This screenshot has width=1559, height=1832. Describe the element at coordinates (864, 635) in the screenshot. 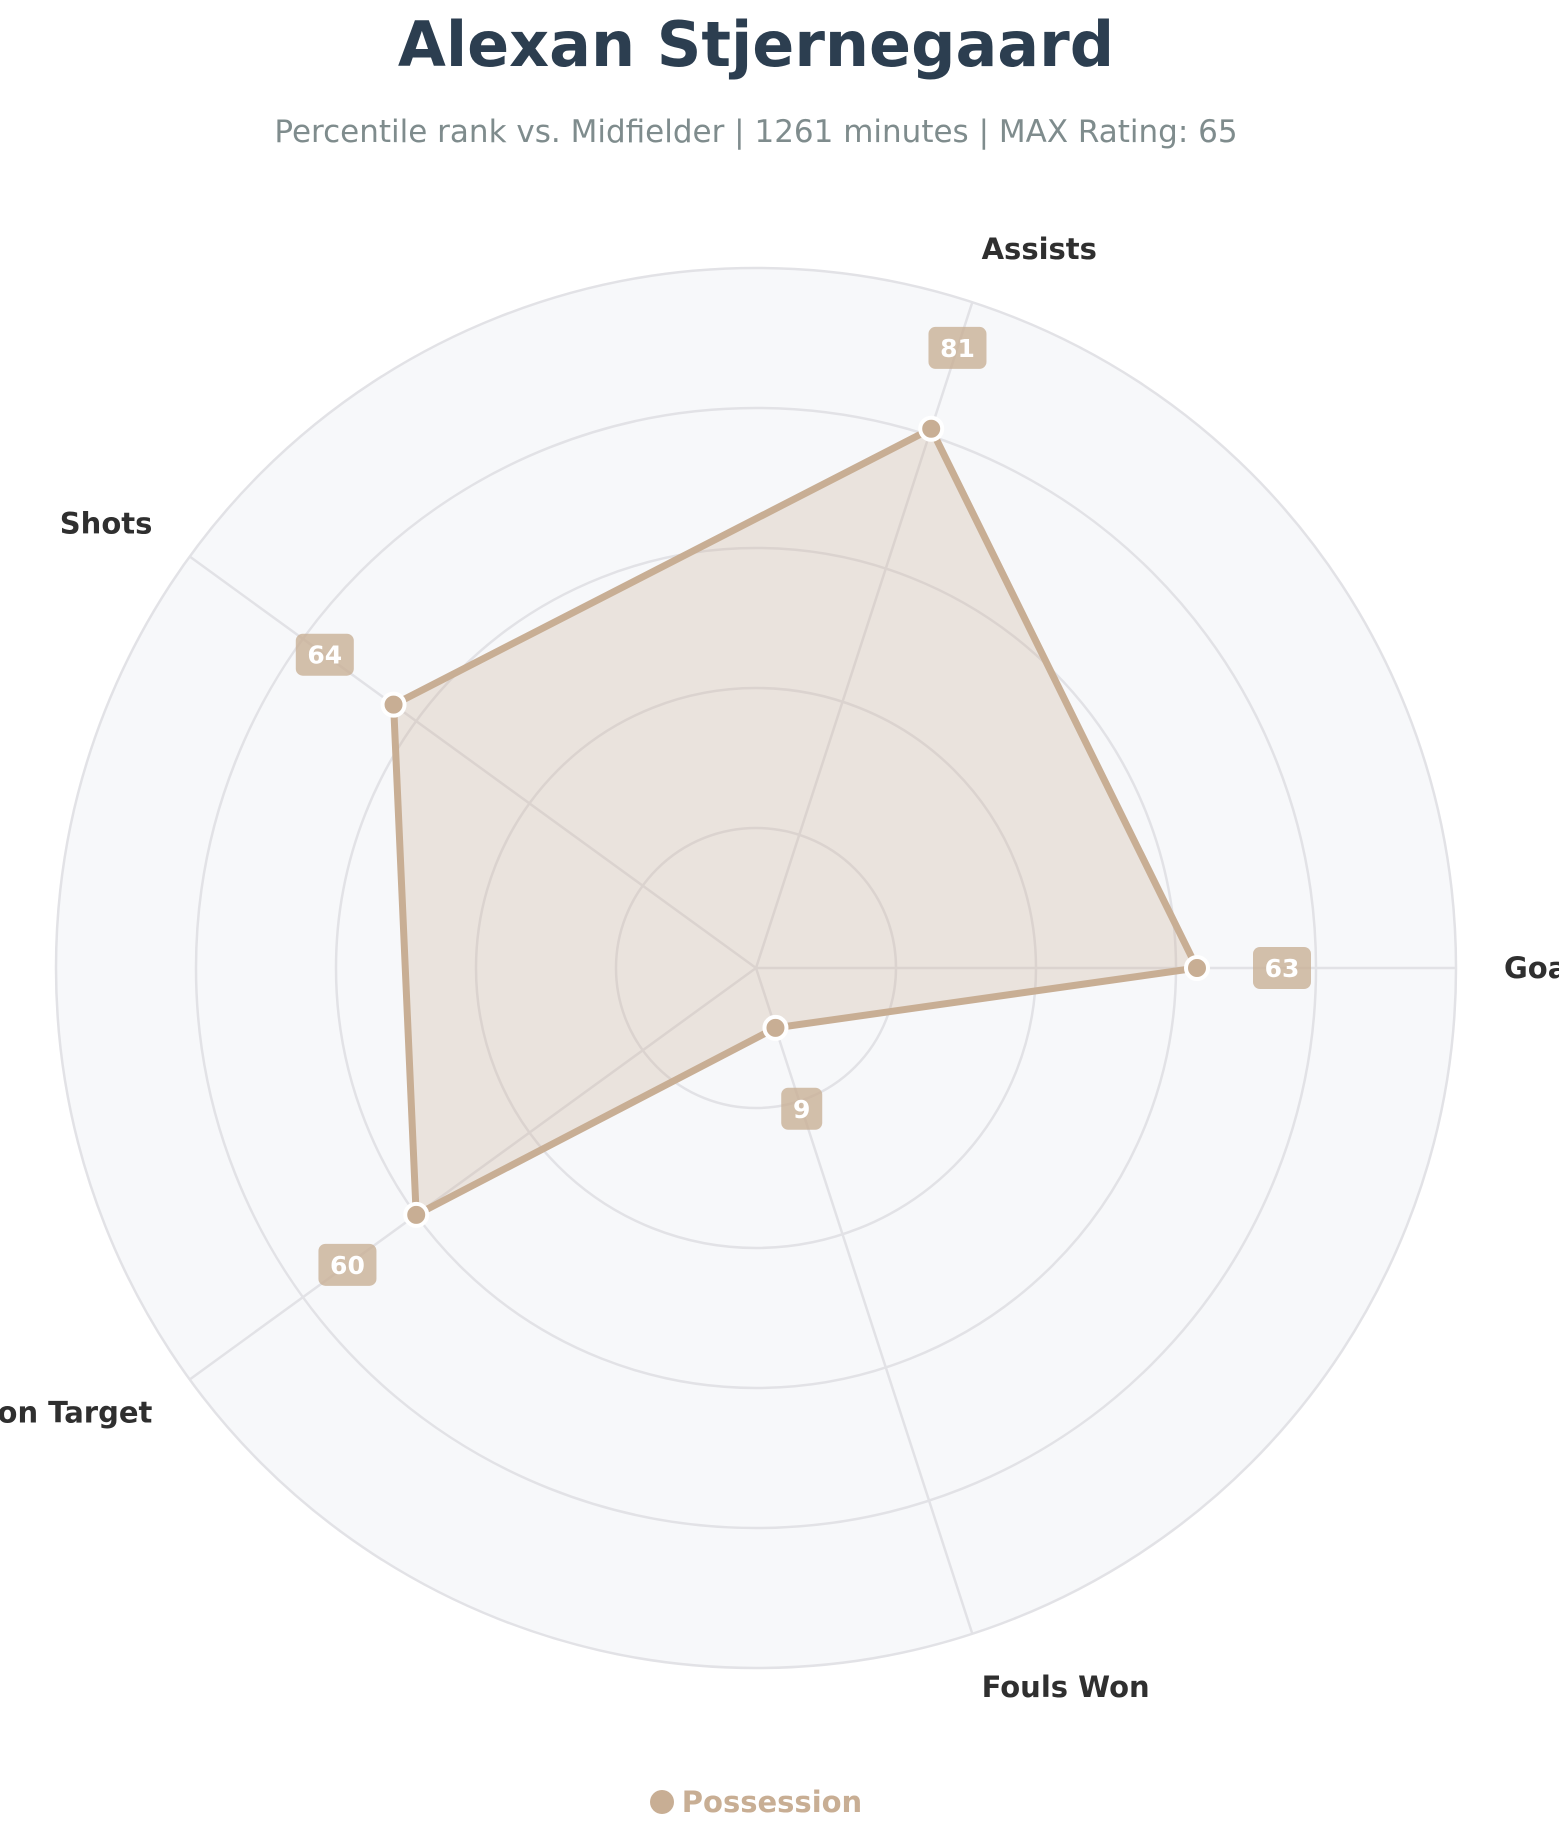

I see `axis-line-assists` at that location.